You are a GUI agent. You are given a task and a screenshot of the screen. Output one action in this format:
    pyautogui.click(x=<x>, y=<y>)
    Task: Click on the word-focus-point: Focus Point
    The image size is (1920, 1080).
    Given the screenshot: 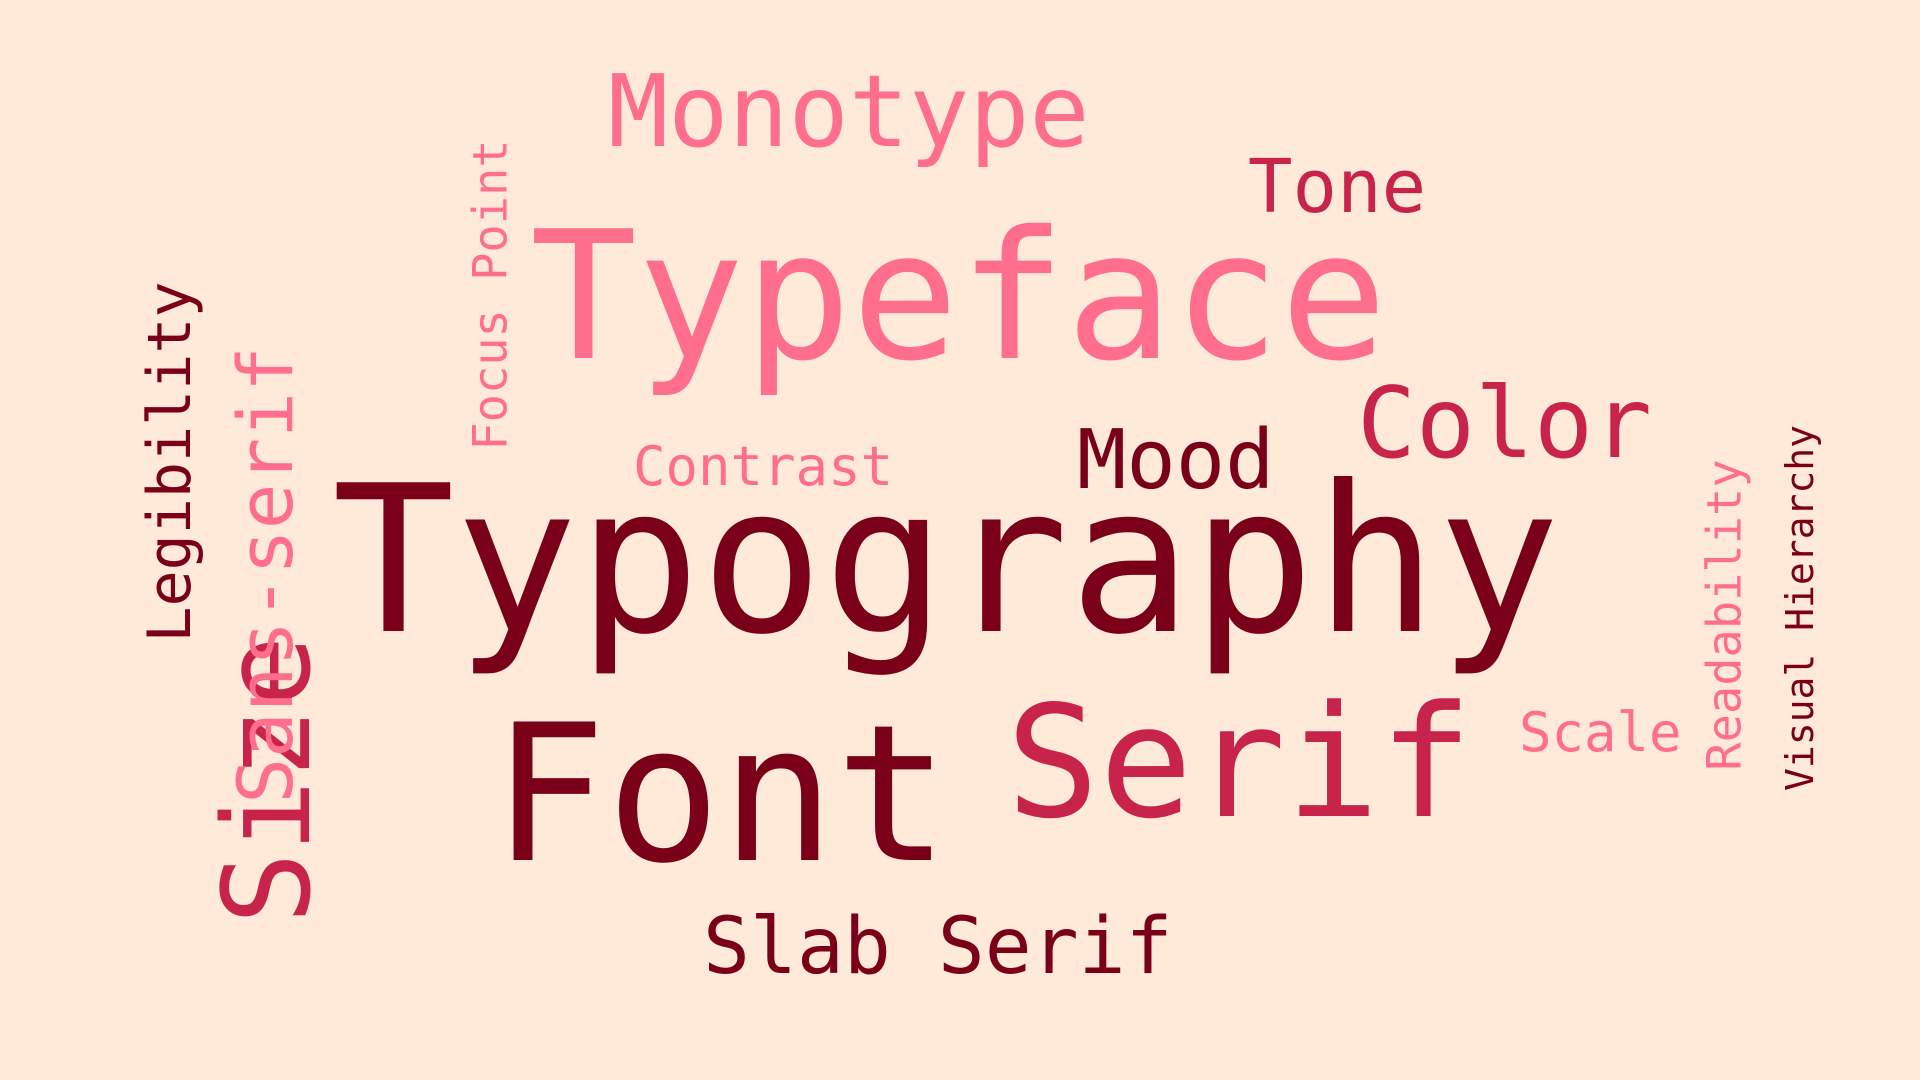 What is the action you would take?
    pyautogui.click(x=491, y=295)
    